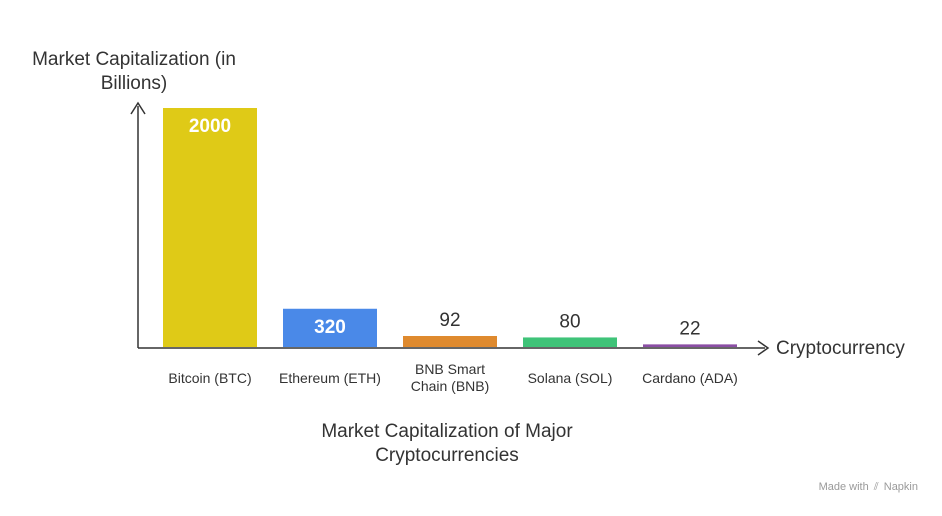 The height and width of the screenshot is (516, 942). I want to click on watermark: Made with ⫽ Napkin, so click(868, 487).